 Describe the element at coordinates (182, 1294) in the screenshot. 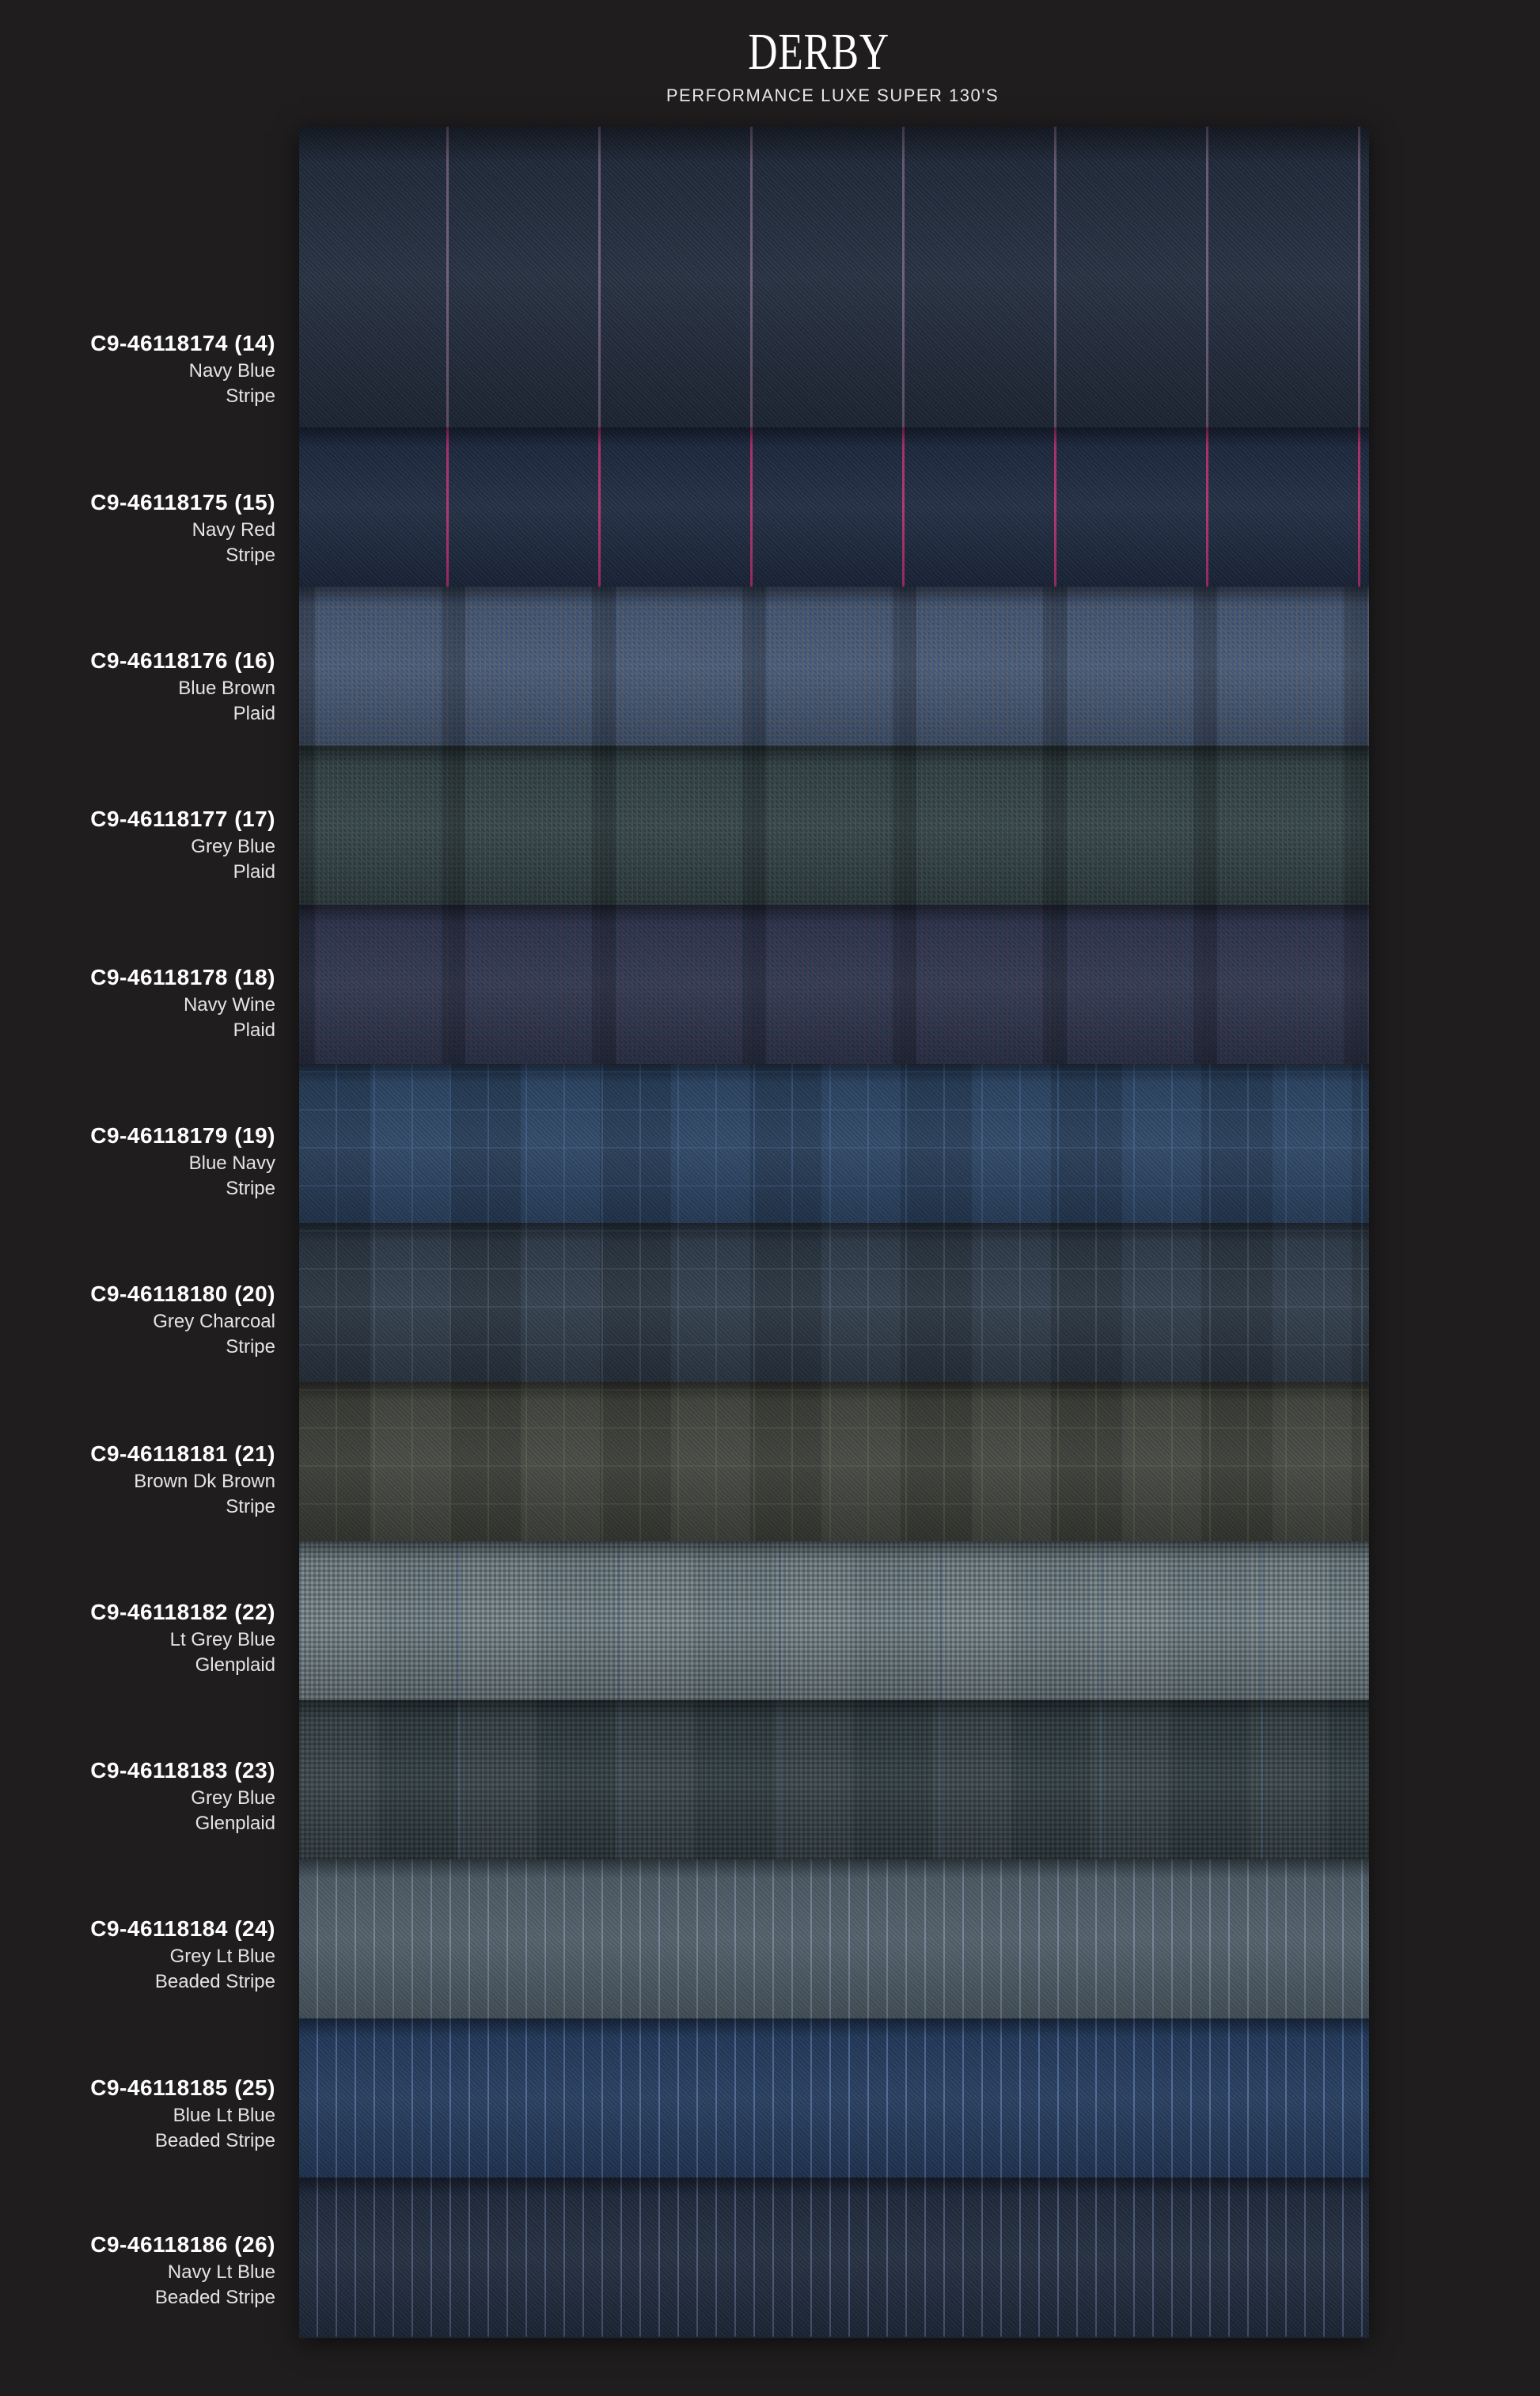

I see `swatch-code: C9-46118180 (20)` at that location.